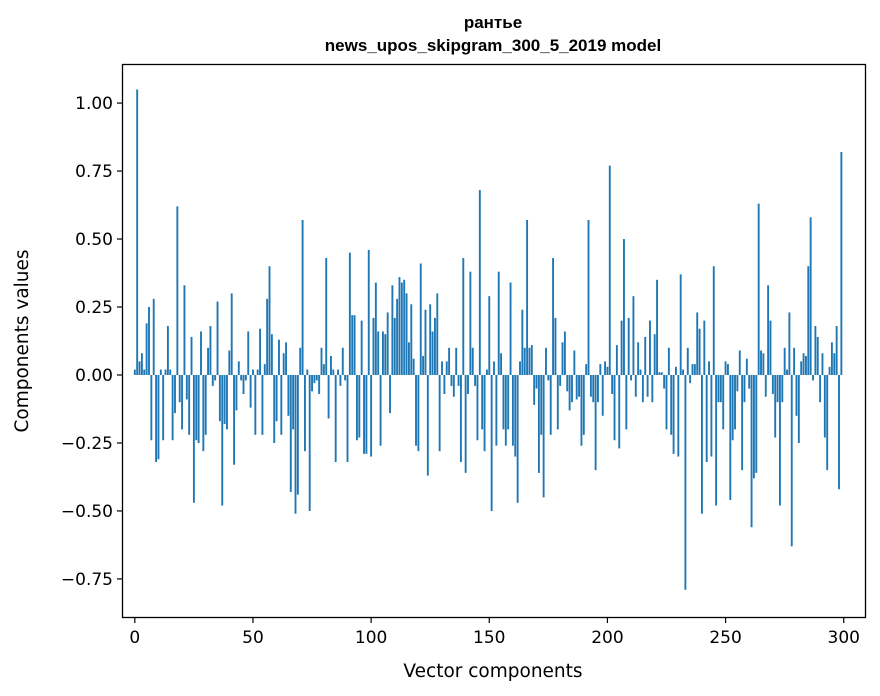 This screenshot has width=880, height=696. I want to click on y-tick-label: −0.75, so click(87, 580).